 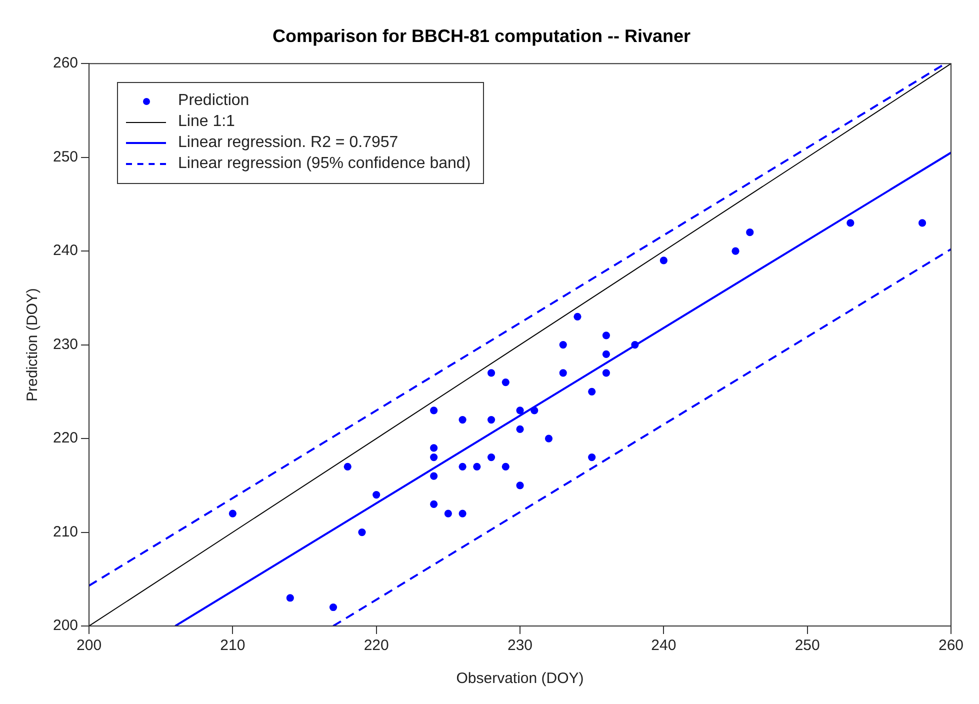 I want to click on x-tick-label: 230, so click(x=520, y=645).